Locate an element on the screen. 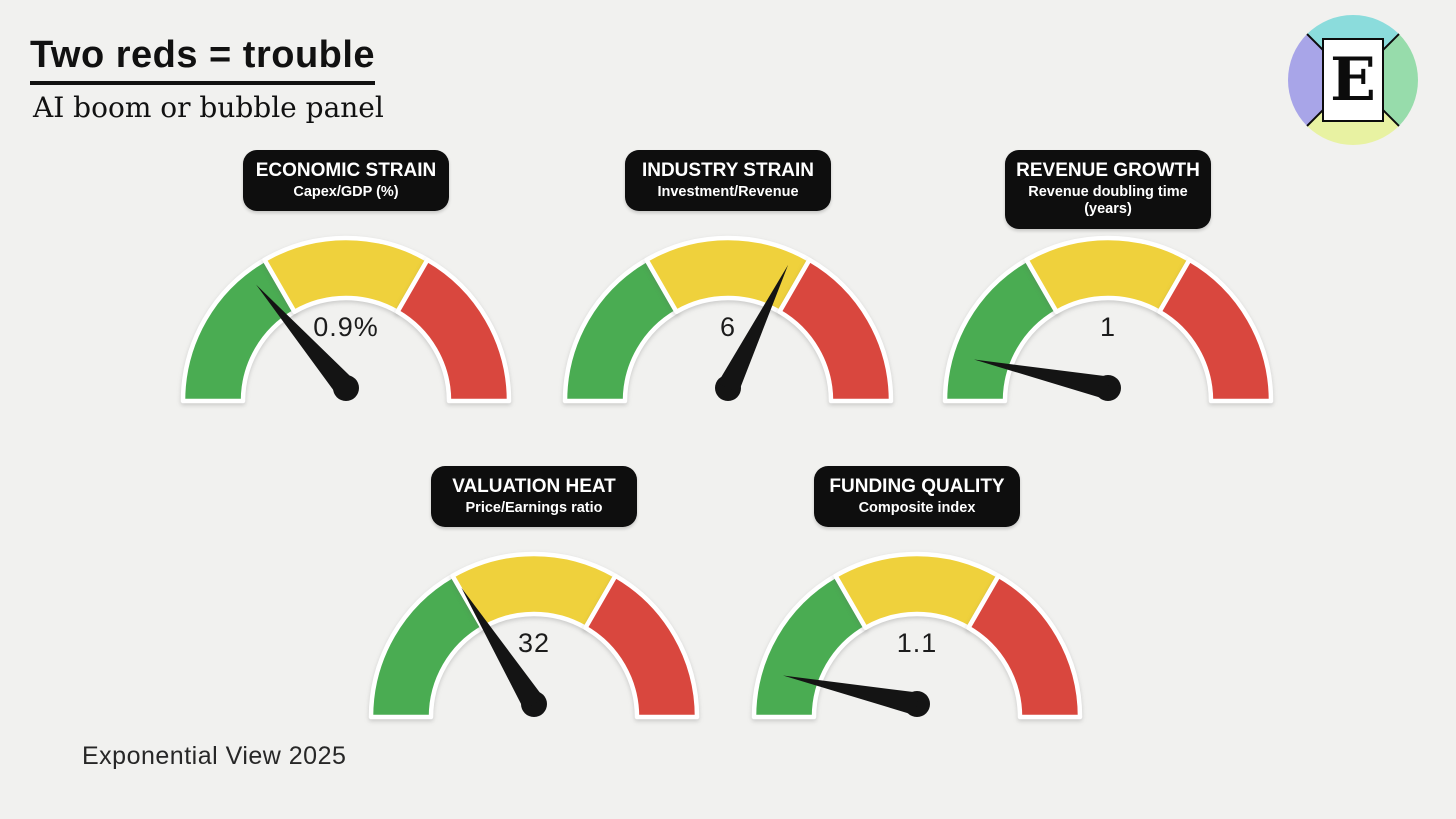 The width and height of the screenshot is (1456, 819). gauge-dial: 0.9% is located at coordinates (346, 319).